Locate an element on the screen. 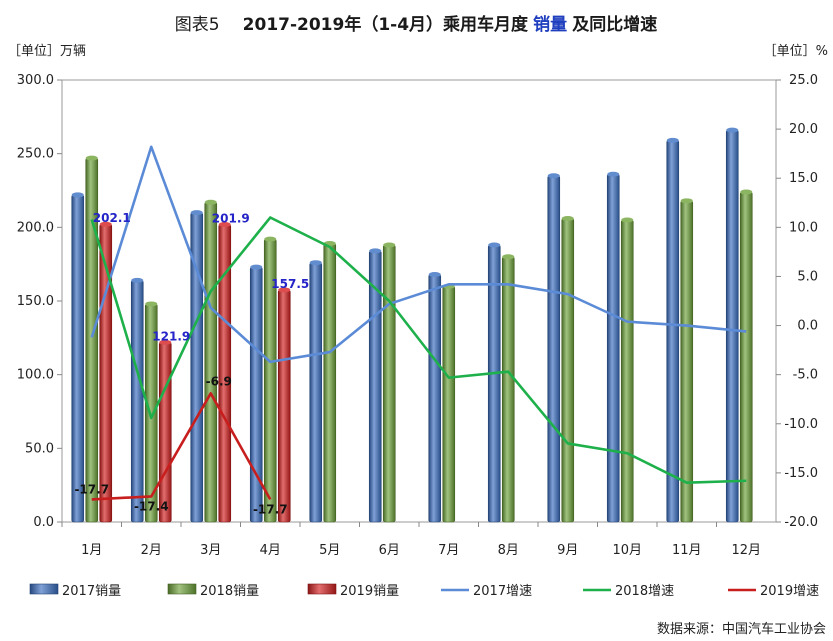 This screenshot has width=833, height=641. category-label: 3月 is located at coordinates (210, 550).